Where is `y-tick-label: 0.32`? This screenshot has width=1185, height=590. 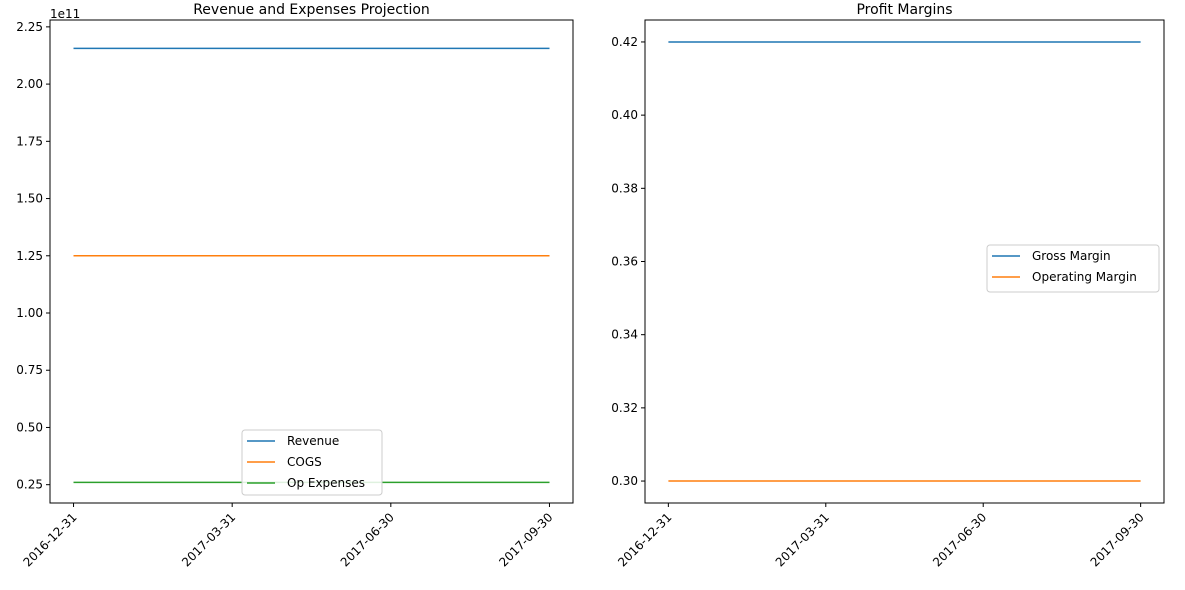 y-tick-label: 0.32 is located at coordinates (624, 408).